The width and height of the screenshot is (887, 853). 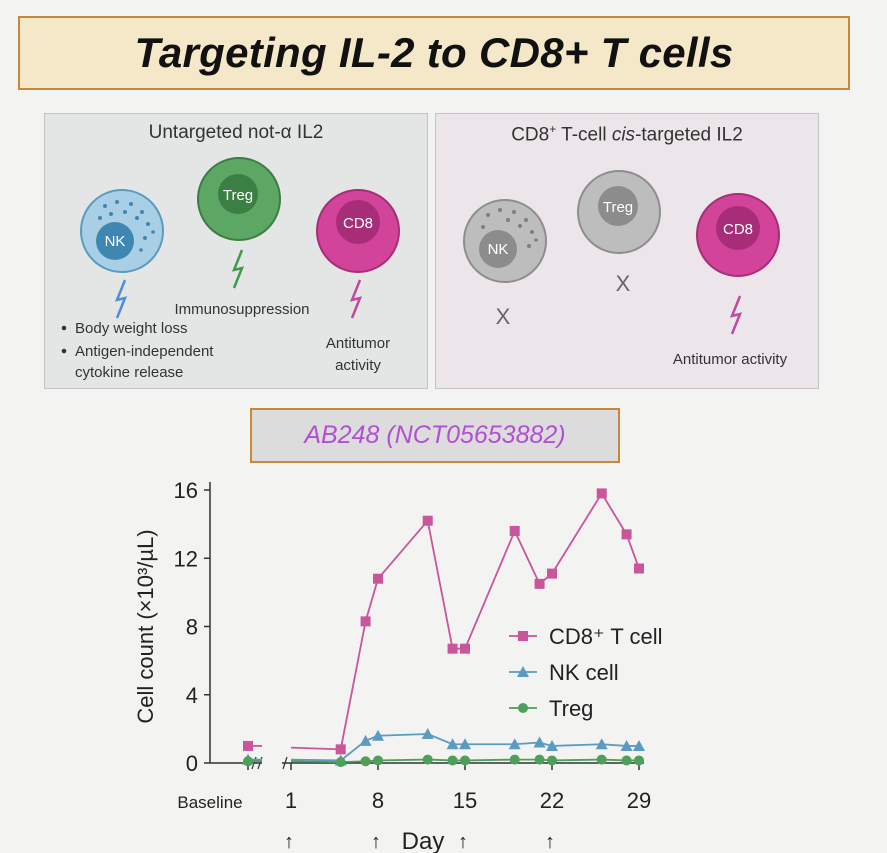 I want to click on cd8-cell-active: CD8, so click(x=738, y=235).